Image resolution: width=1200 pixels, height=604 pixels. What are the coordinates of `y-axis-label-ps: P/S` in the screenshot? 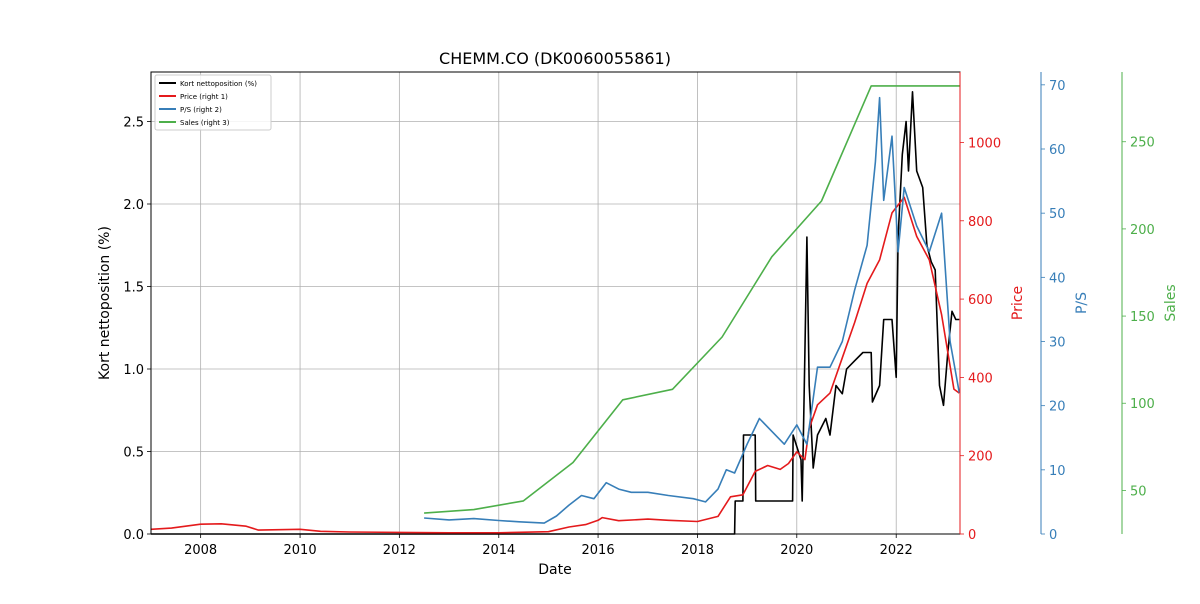 It's located at (1082, 303).